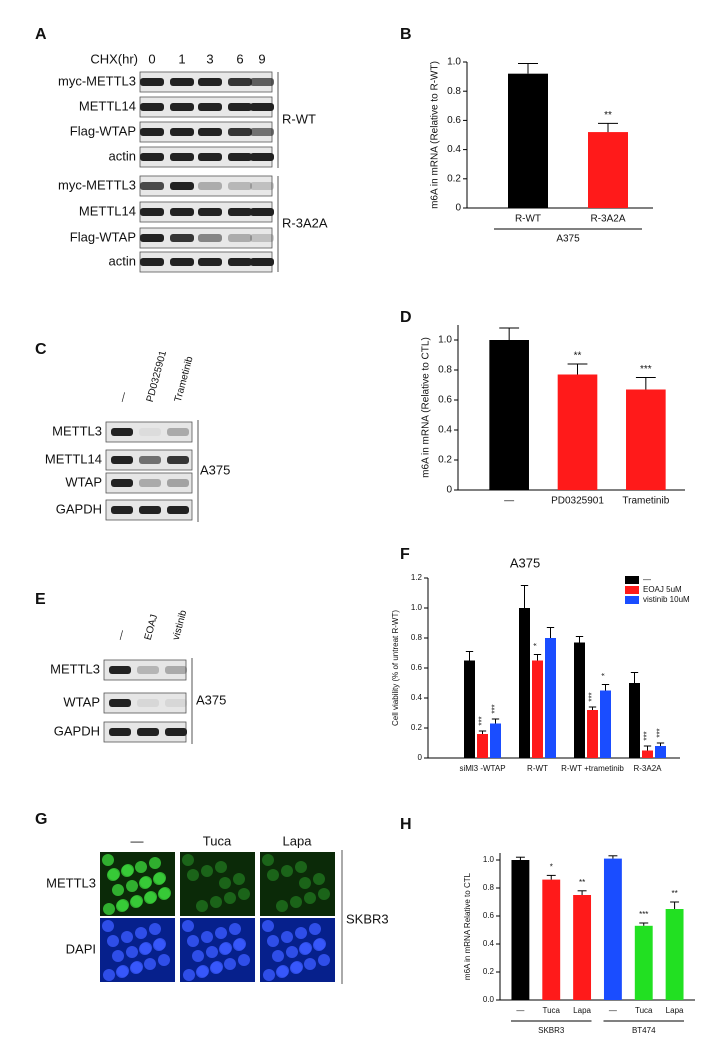 The width and height of the screenshot is (708, 1052). I want to click on panel-letter: D, so click(406, 317).